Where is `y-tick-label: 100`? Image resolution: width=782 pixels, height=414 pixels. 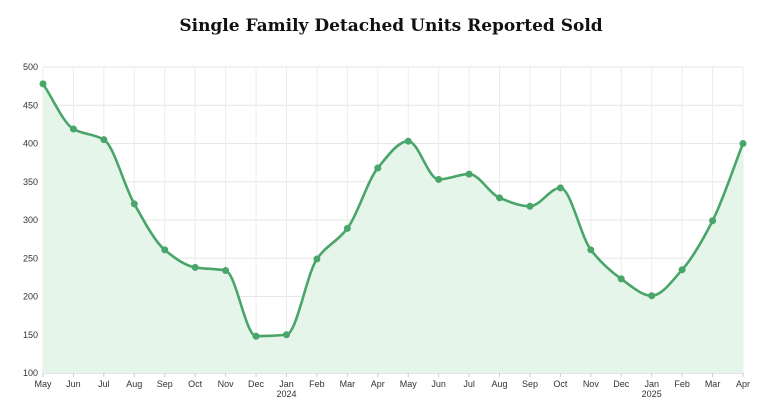
y-tick-label: 100 is located at coordinates (30, 373).